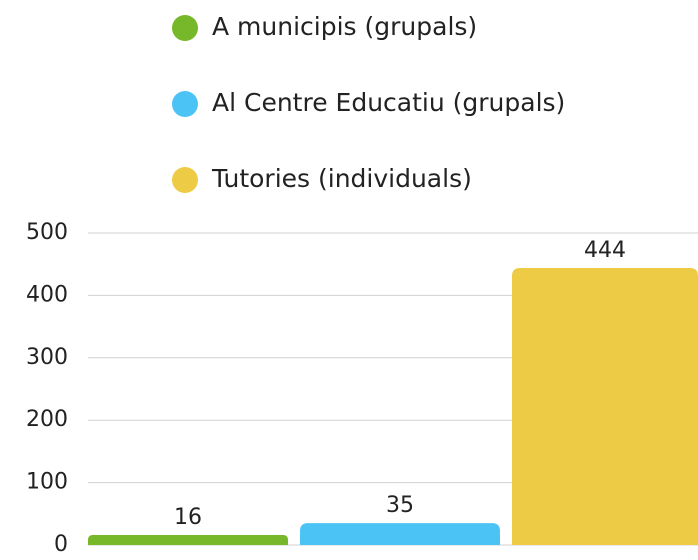  What do you see at coordinates (47, 482) in the screenshot?
I see `y-tick-label: 100` at bounding box center [47, 482].